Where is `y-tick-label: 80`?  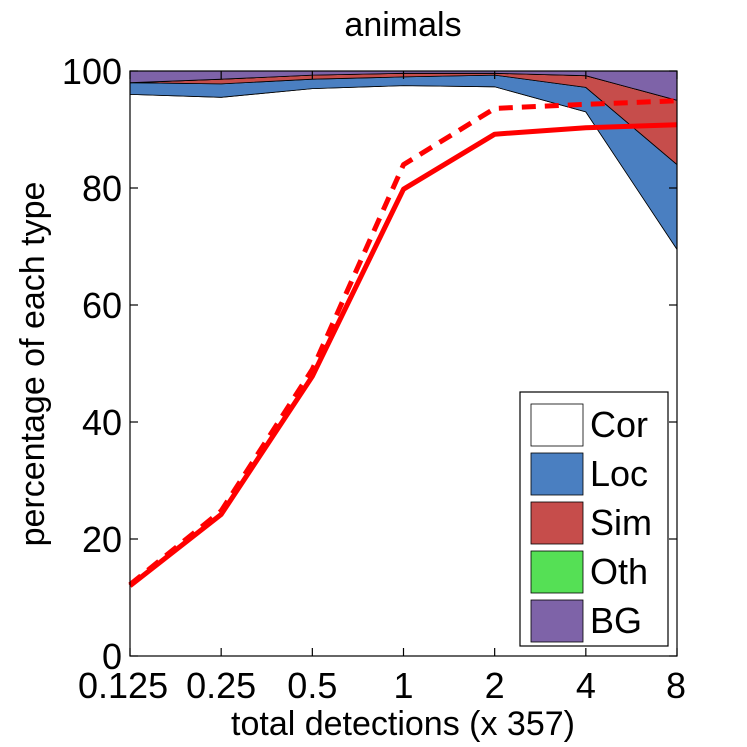
y-tick-label: 80 is located at coordinates (102, 188).